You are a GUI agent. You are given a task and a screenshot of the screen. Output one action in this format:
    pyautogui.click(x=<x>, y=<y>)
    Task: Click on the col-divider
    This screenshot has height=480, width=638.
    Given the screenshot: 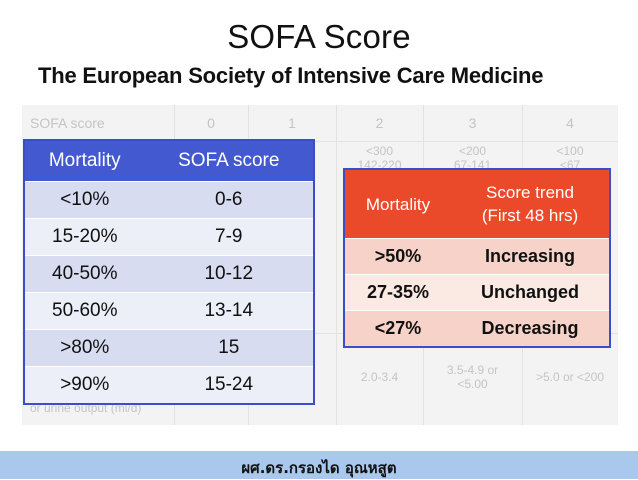 What is the action you would take?
    pyautogui.click(x=336, y=265)
    